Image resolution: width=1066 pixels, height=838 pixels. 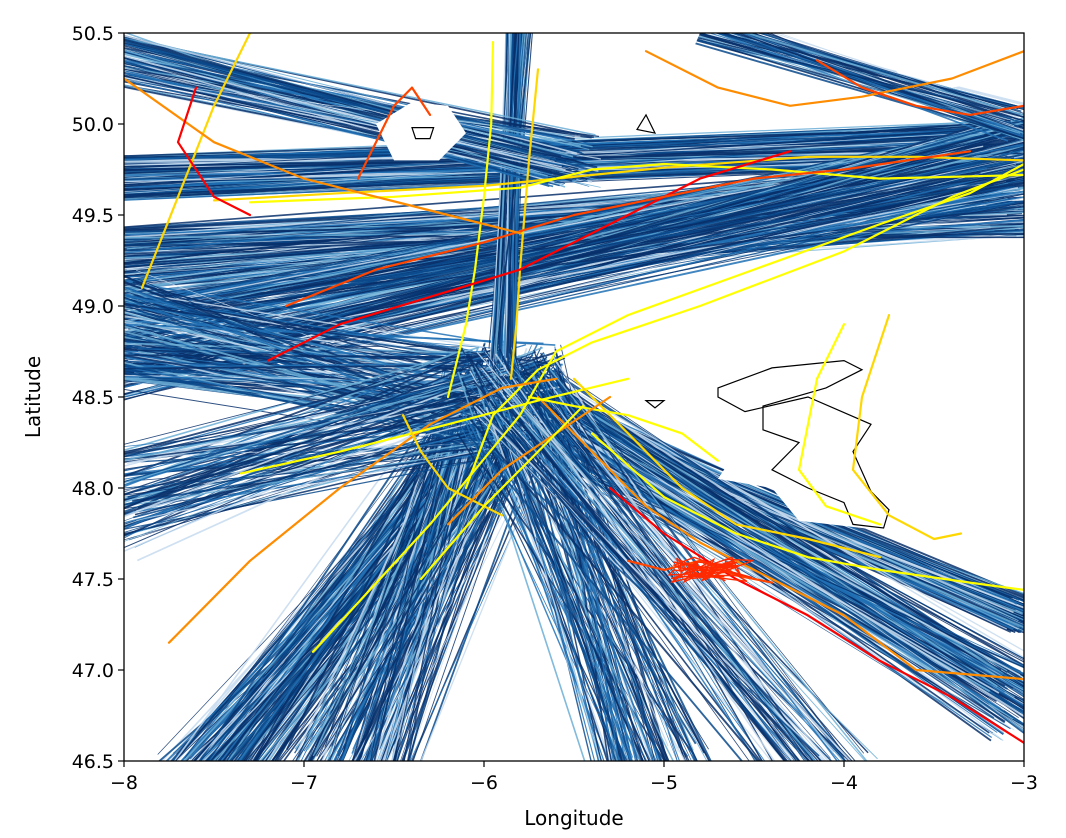 I want to click on x-tick-label: −7, so click(x=304, y=783).